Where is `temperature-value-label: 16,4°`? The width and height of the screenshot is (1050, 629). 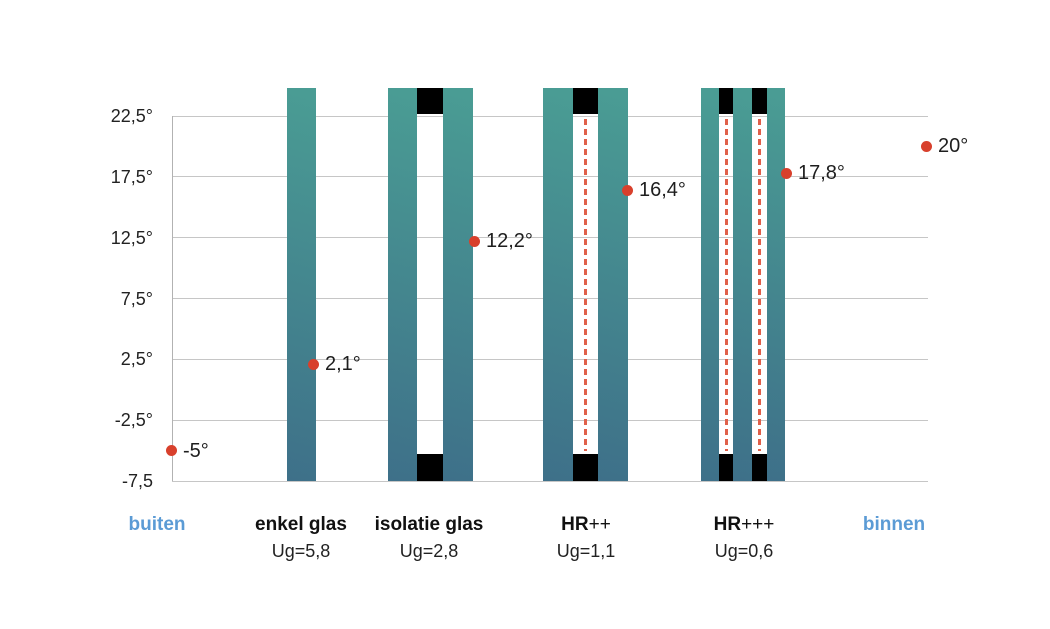
temperature-value-label: 16,4° is located at coordinates (662, 190).